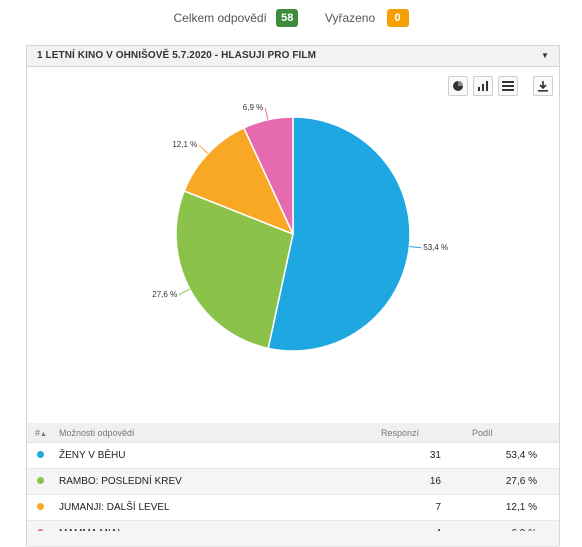 This screenshot has width=582, height=547. I want to click on response-share: 27,6 %, so click(515, 481).